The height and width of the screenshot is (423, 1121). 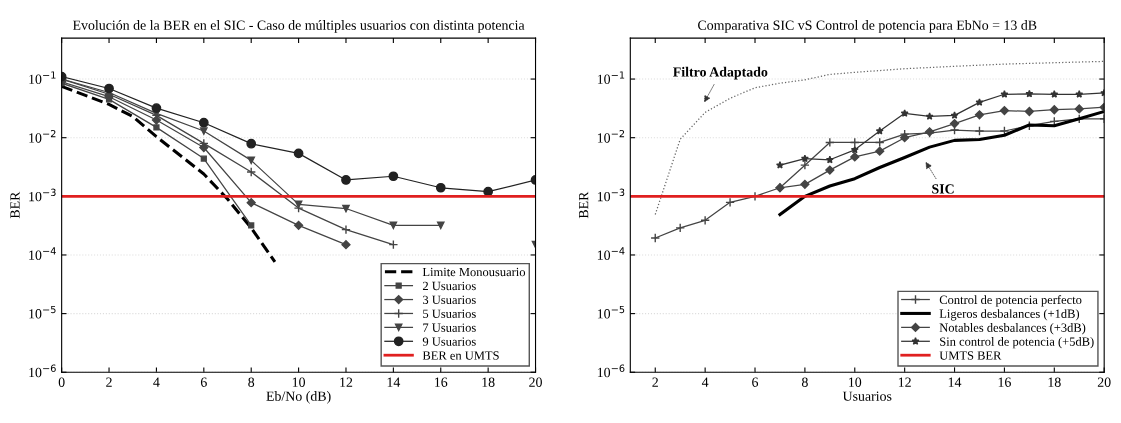 What do you see at coordinates (298, 26) in the screenshot?
I see `chart-title: Evolución de la BER en el SIC - Caso de múltiples usuarios con distinta potencia` at bounding box center [298, 26].